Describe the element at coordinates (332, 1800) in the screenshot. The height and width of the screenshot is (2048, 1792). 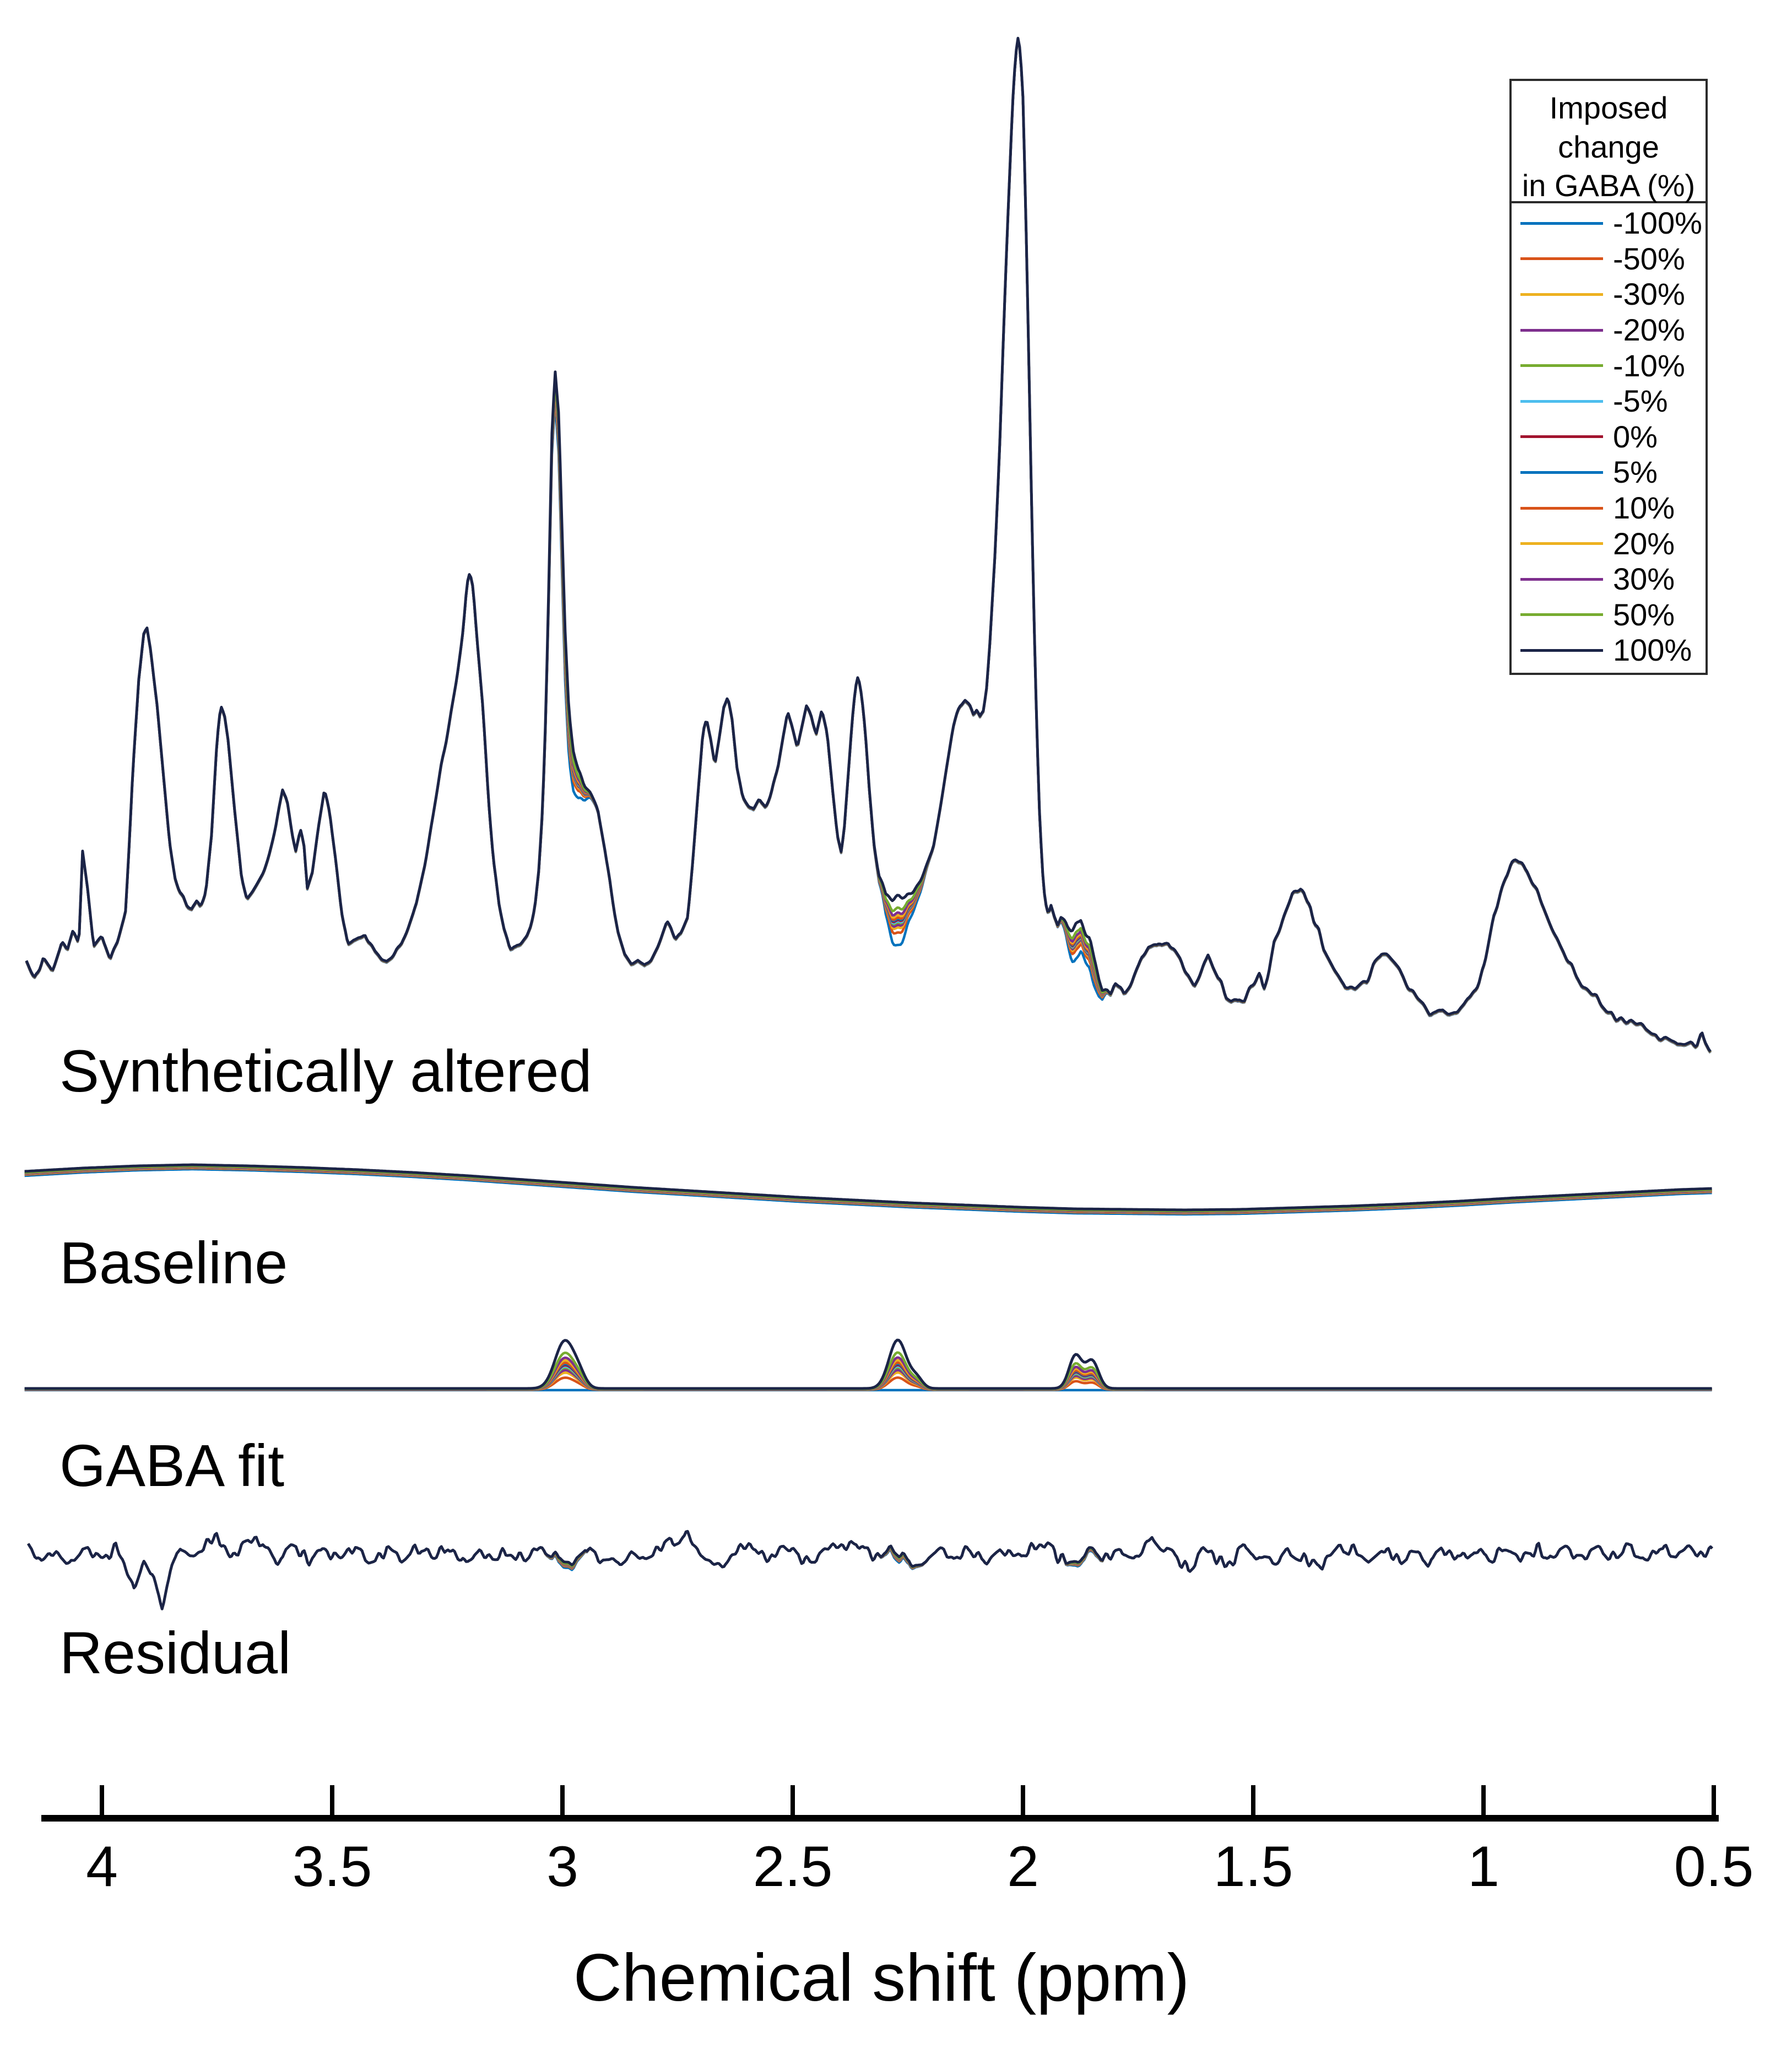
I see `x-tick-3.5` at that location.